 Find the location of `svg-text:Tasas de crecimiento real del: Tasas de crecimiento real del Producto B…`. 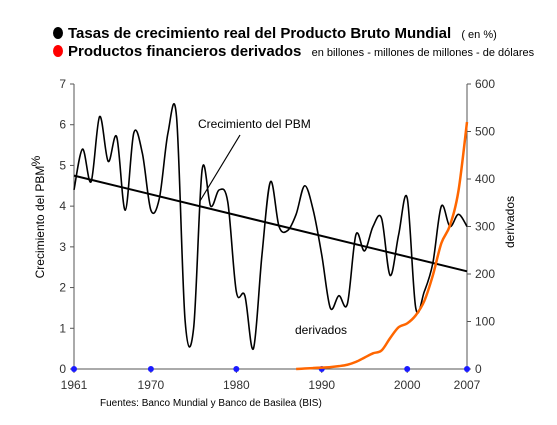

svg-text:Tasas de crecimiento real del: Tasas de crecimiento real del Producto B… is located at coordinates (282, 33).